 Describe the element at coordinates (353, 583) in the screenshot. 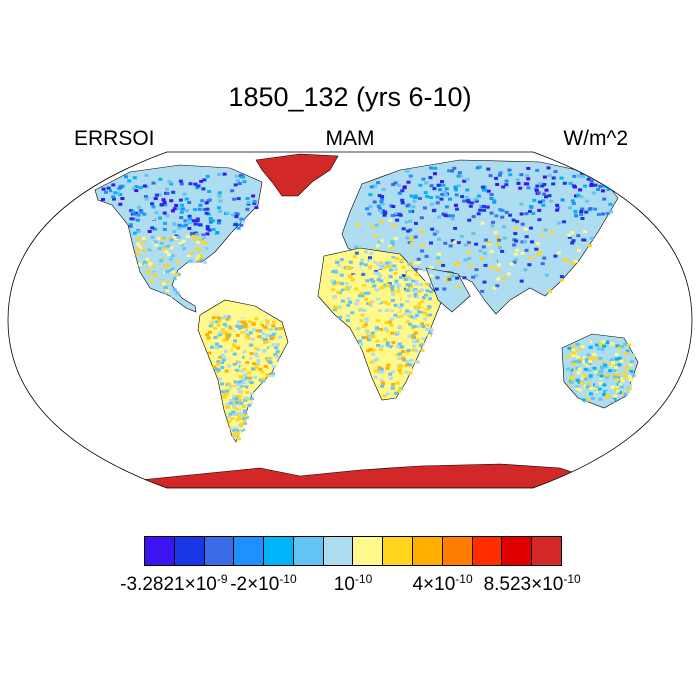

I see `colorbar-tick-label: 10-10` at that location.